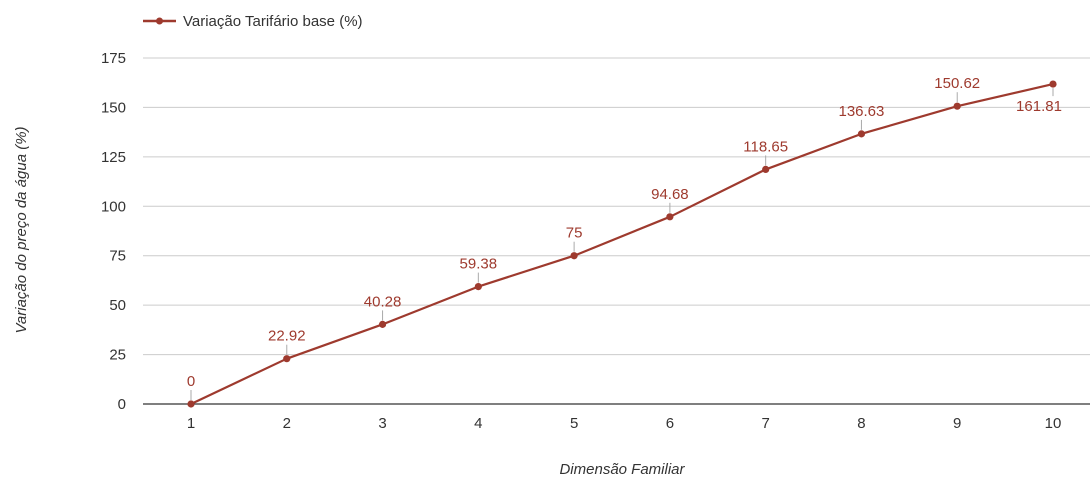 This screenshot has height=477, width=1090. What do you see at coordinates (113, 206) in the screenshot?
I see `y-tick-label: 100` at bounding box center [113, 206].